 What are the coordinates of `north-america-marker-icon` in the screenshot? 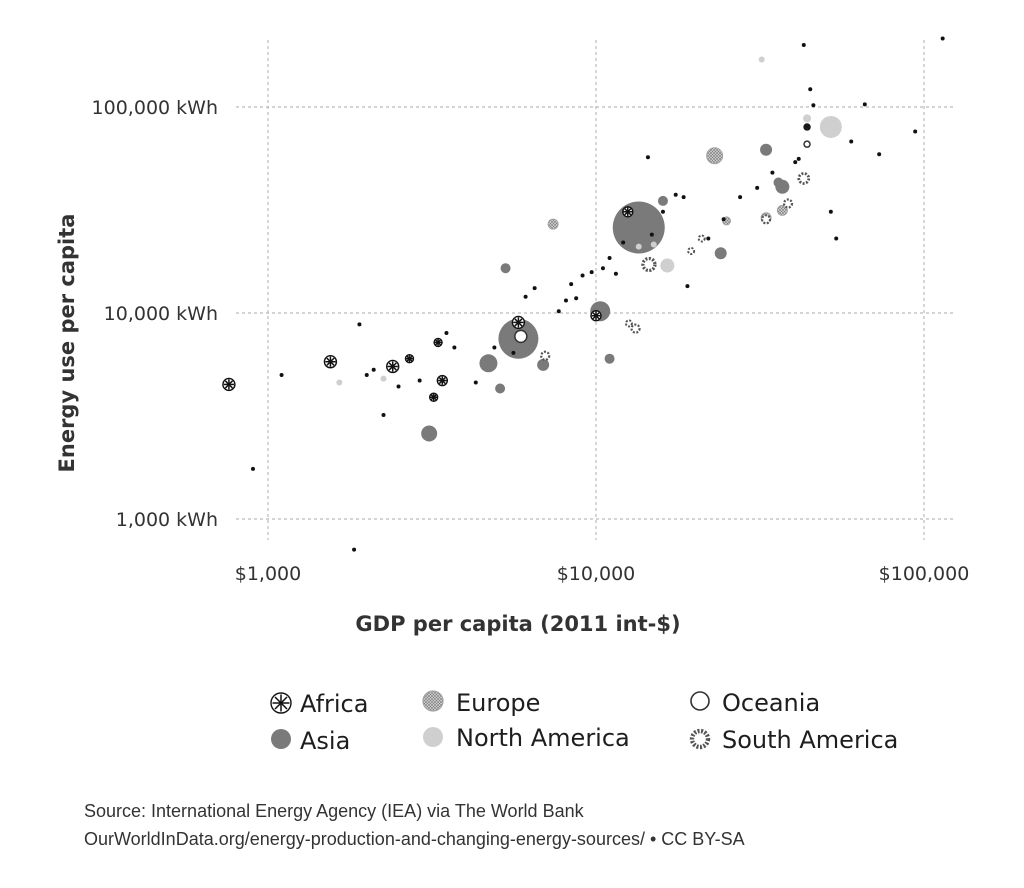 It's located at (433, 737).